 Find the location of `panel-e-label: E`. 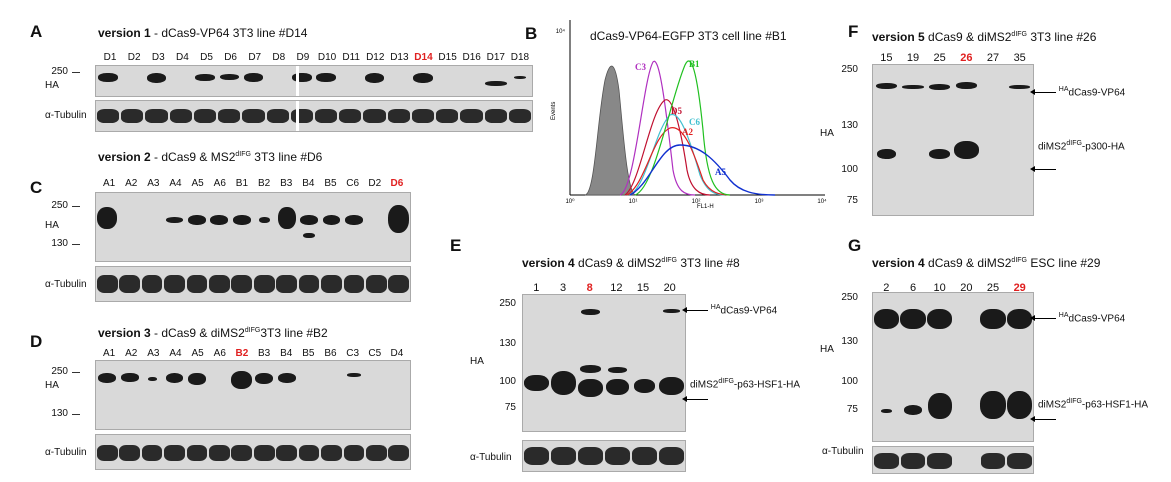

panel-e-label: E is located at coordinates (456, 245).